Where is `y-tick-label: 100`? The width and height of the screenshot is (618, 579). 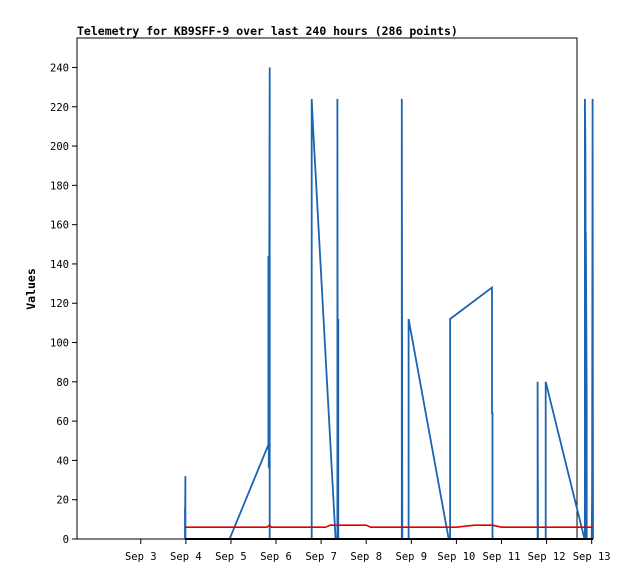
y-tick-label: 100 is located at coordinates (59, 344).